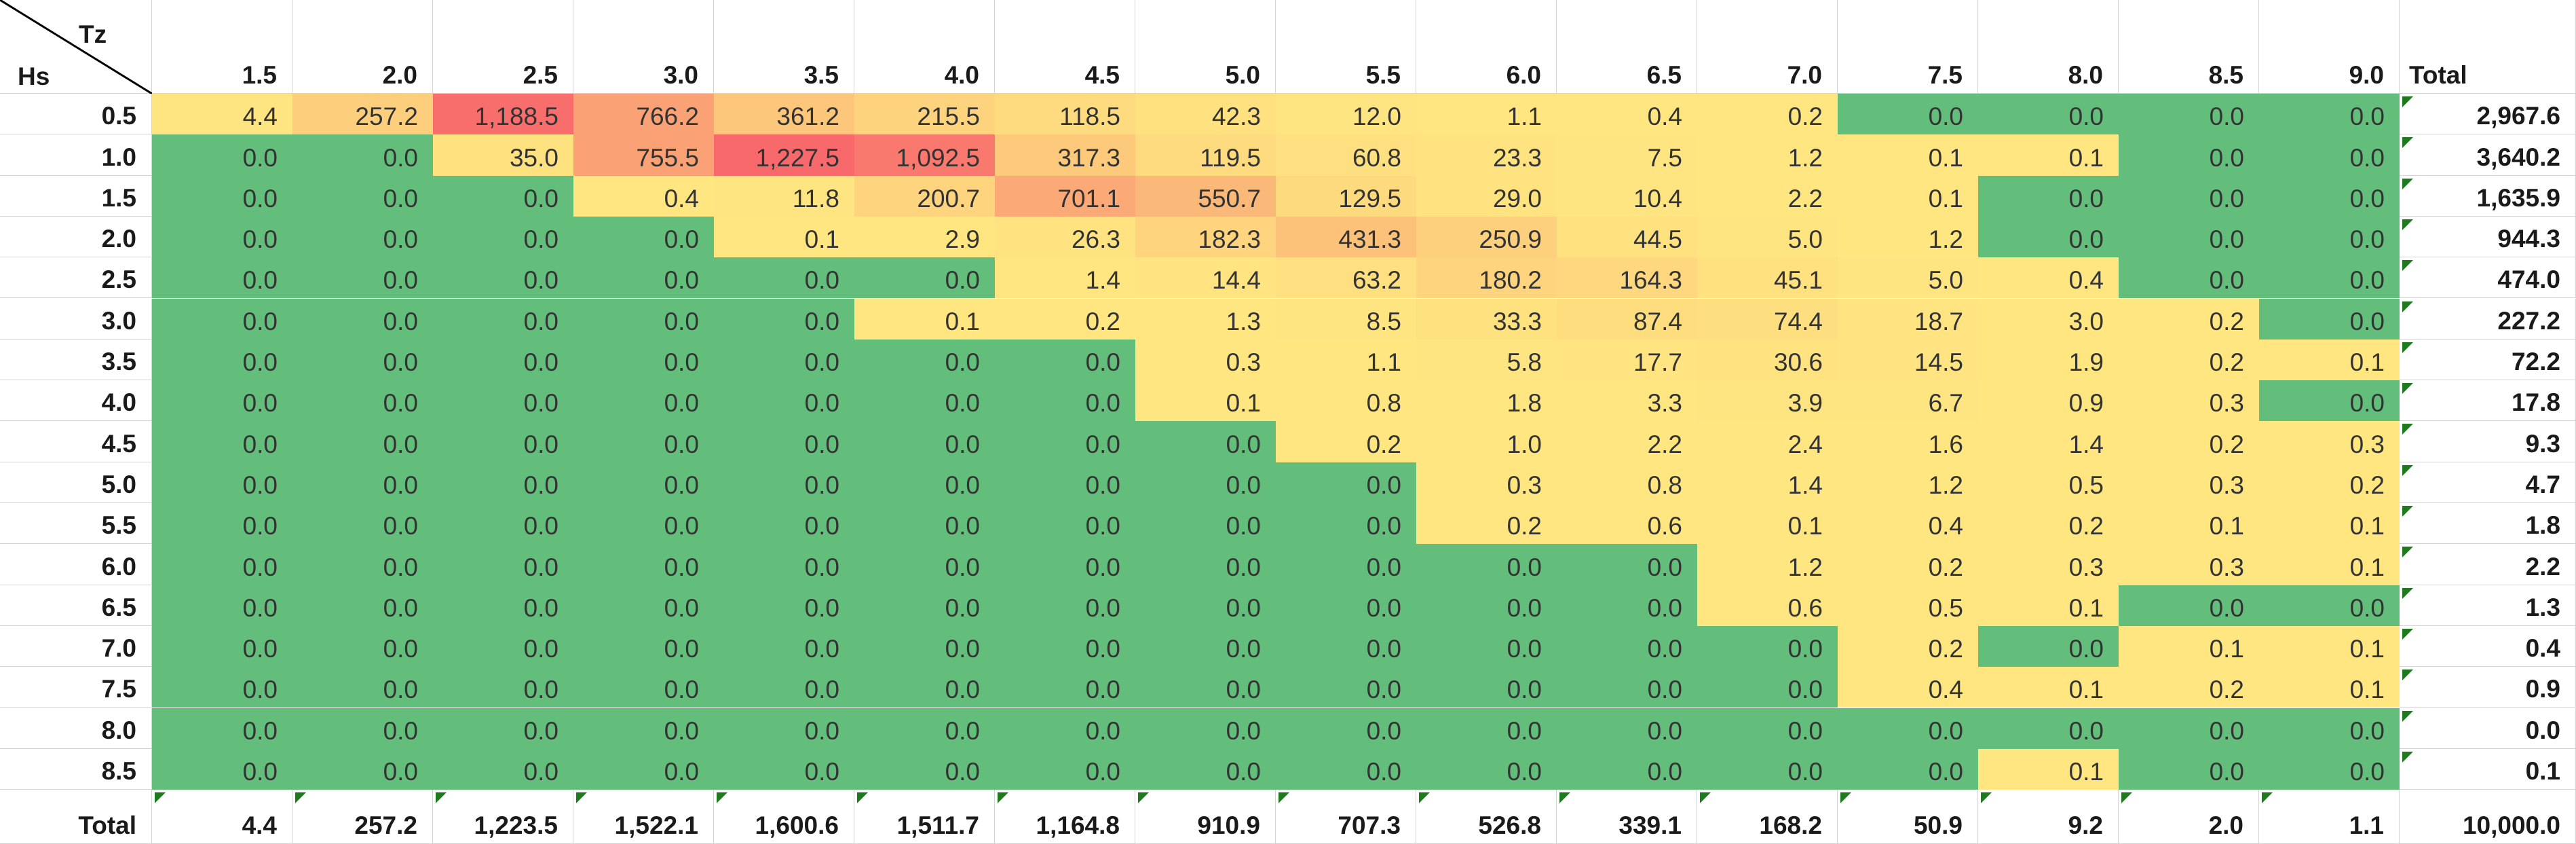 The width and height of the screenshot is (2576, 844). I want to click on row-header: 0.5, so click(76, 114).